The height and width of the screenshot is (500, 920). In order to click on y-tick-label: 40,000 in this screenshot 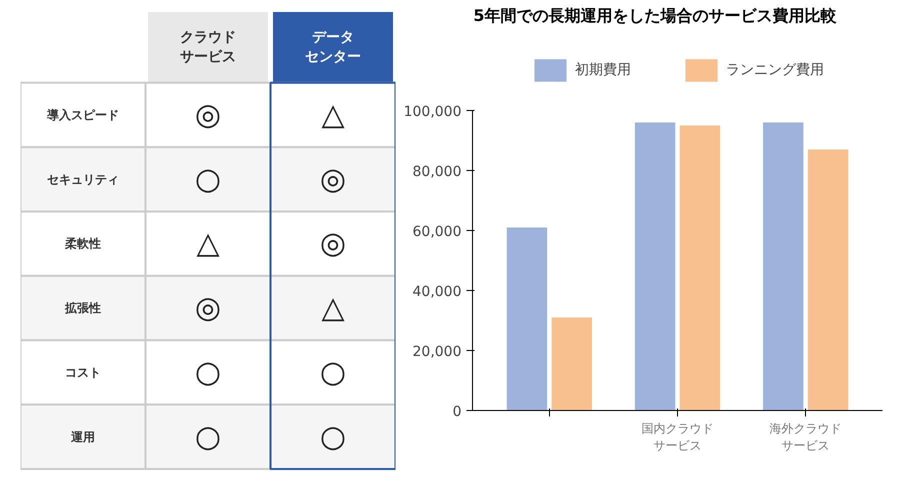, I will do `click(437, 292)`.